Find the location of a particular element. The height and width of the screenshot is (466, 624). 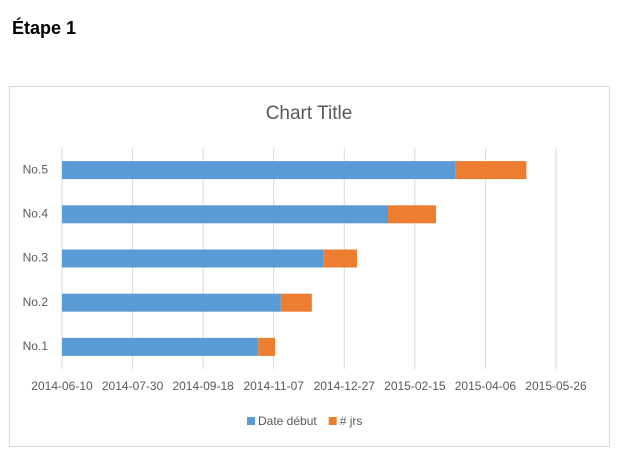

y-tick-label: No.3 is located at coordinates (36, 258).